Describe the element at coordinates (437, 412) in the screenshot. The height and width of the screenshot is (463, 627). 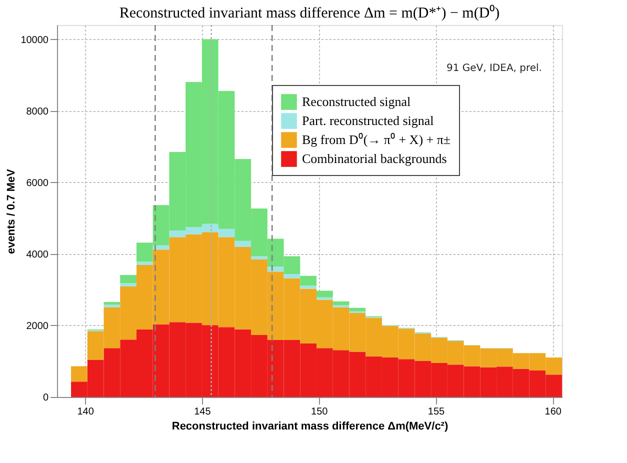
I see `x-tick-label: 155` at that location.